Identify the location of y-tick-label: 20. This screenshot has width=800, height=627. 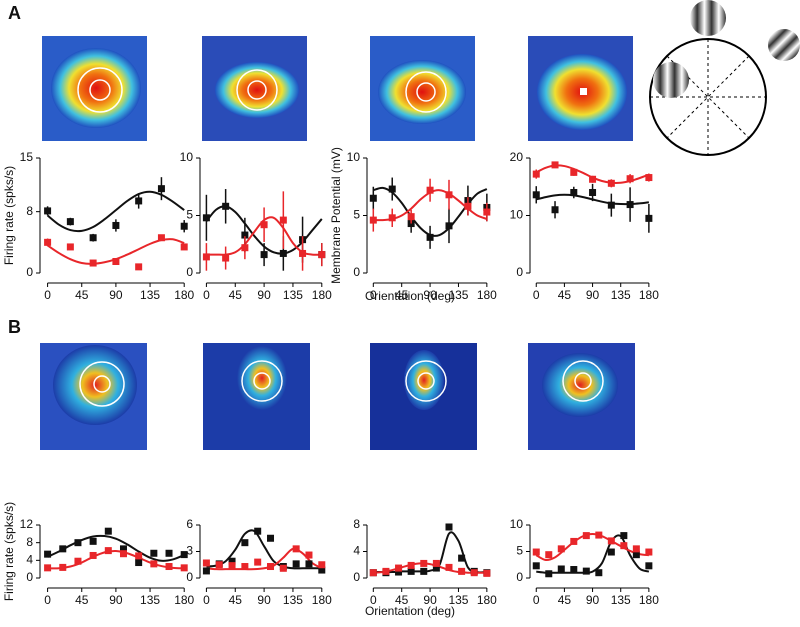
(517, 157).